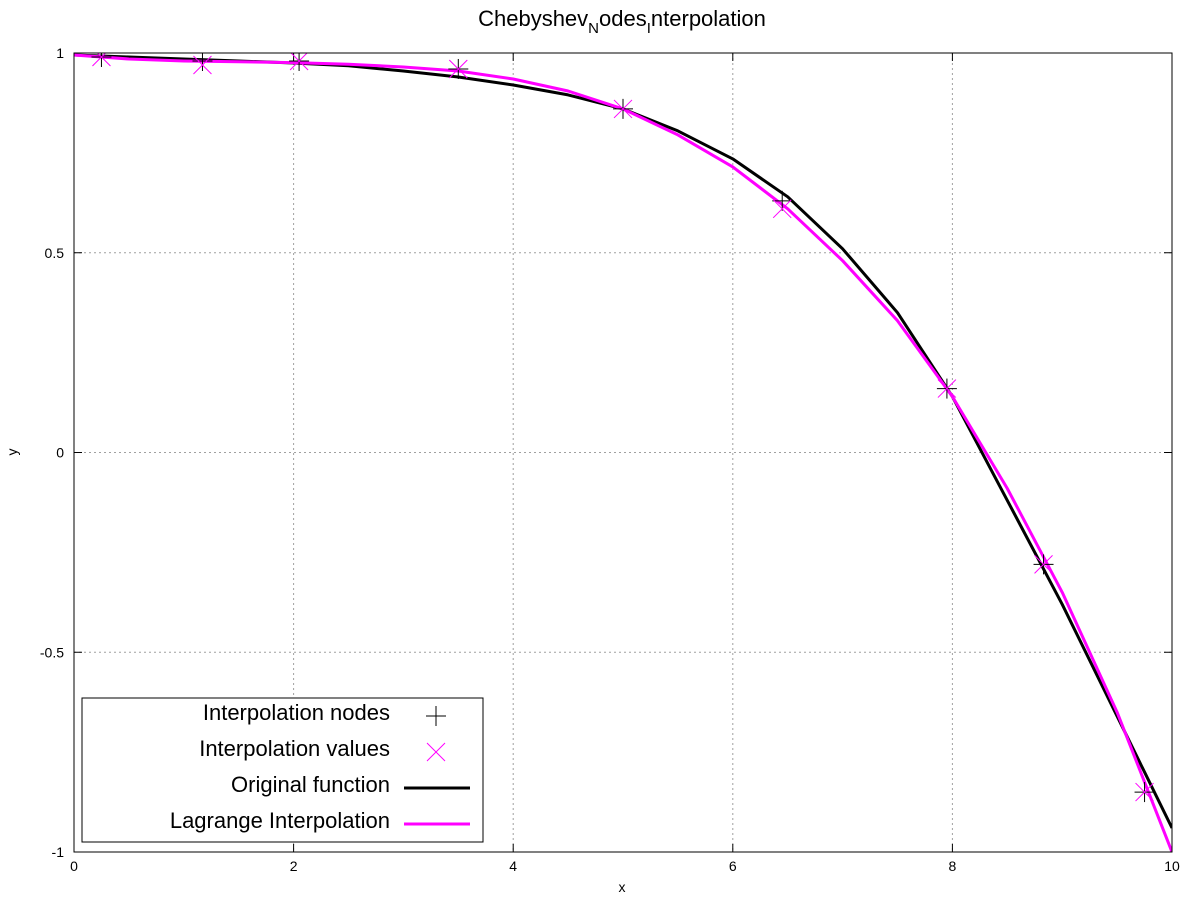 This screenshot has height=900, width=1200. Describe the element at coordinates (310, 784) in the screenshot. I see `legend-label-original-function: Original function` at that location.